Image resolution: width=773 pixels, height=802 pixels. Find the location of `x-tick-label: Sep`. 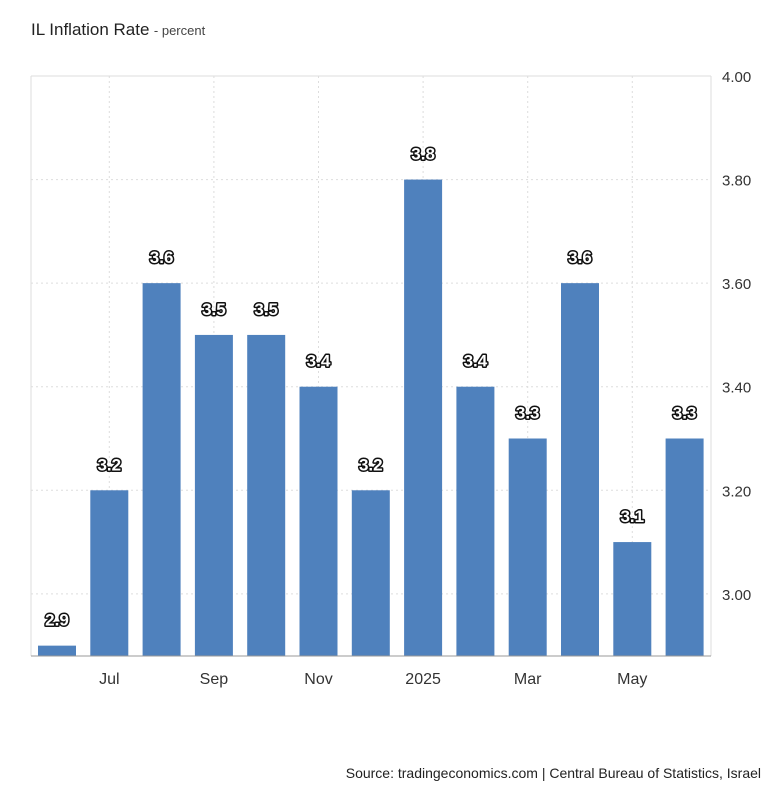

x-tick-label: Sep is located at coordinates (214, 679).